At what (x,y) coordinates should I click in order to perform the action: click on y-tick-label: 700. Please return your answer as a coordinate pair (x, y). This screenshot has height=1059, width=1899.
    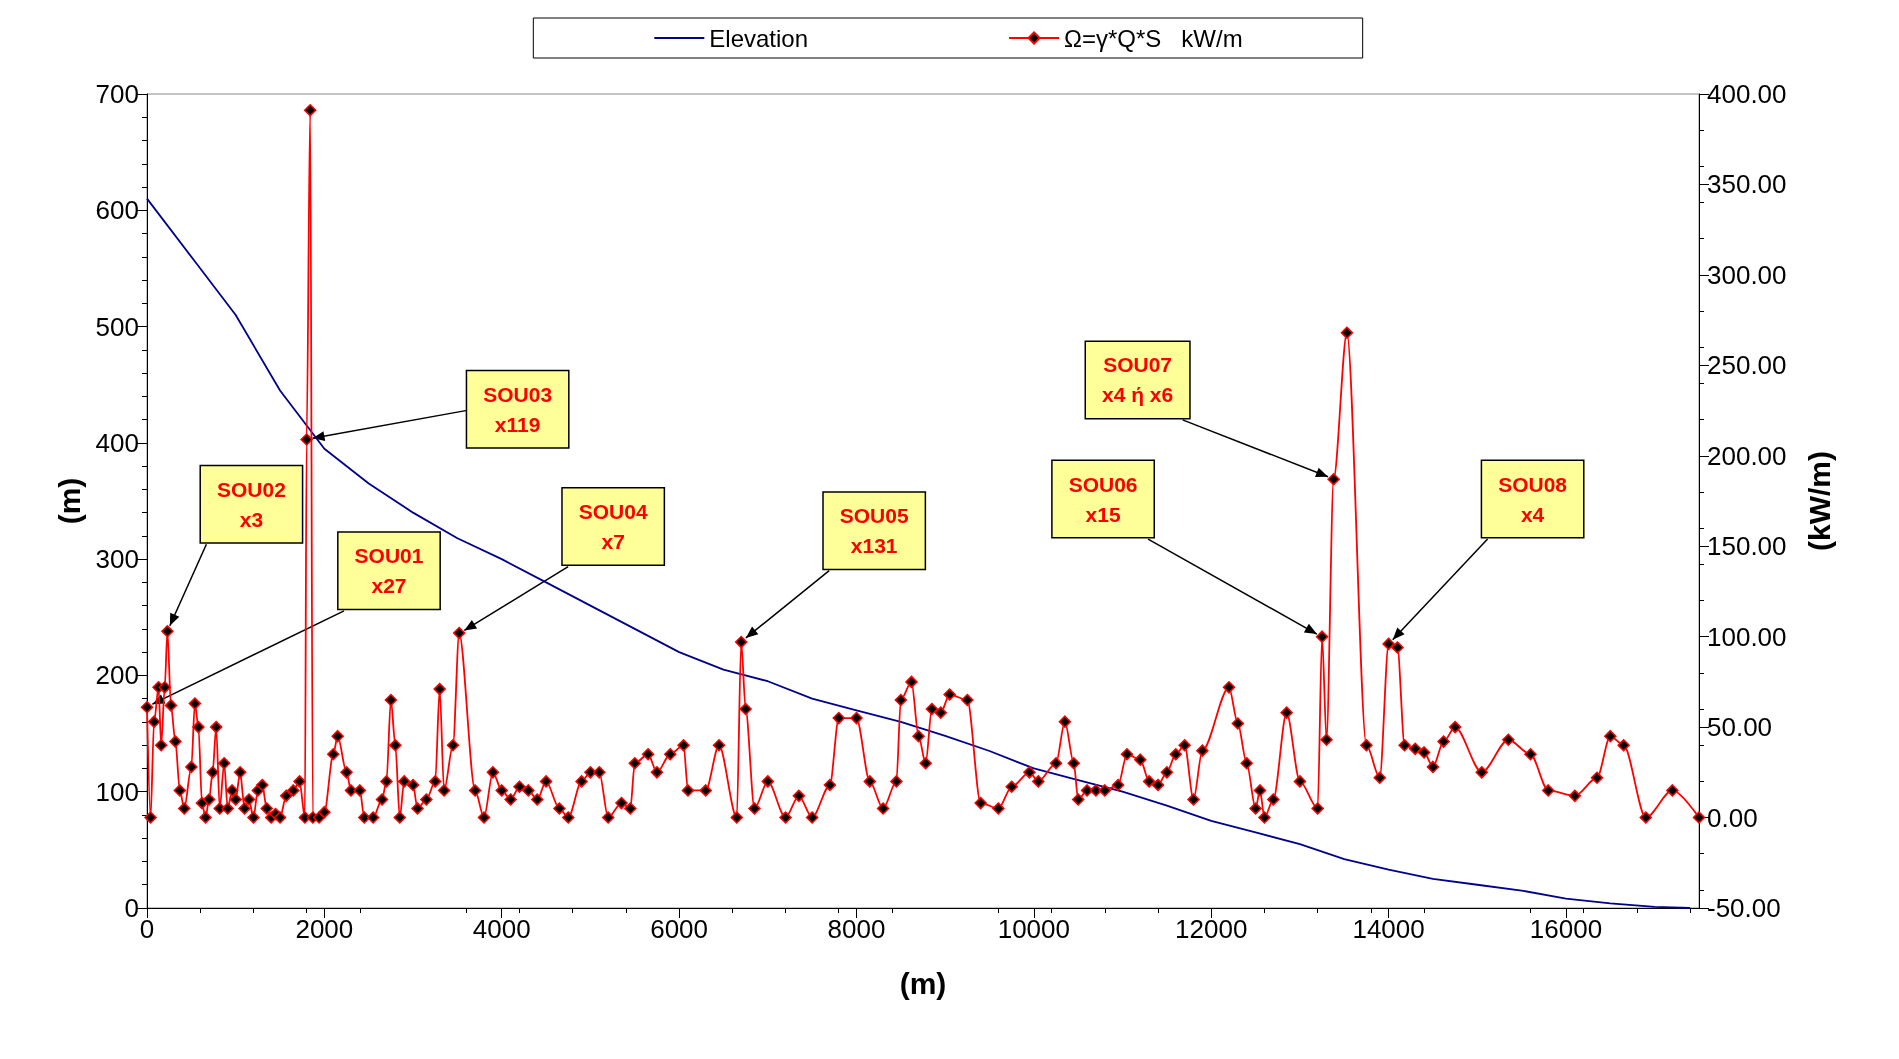
    Looking at the image, I should click on (117, 94).